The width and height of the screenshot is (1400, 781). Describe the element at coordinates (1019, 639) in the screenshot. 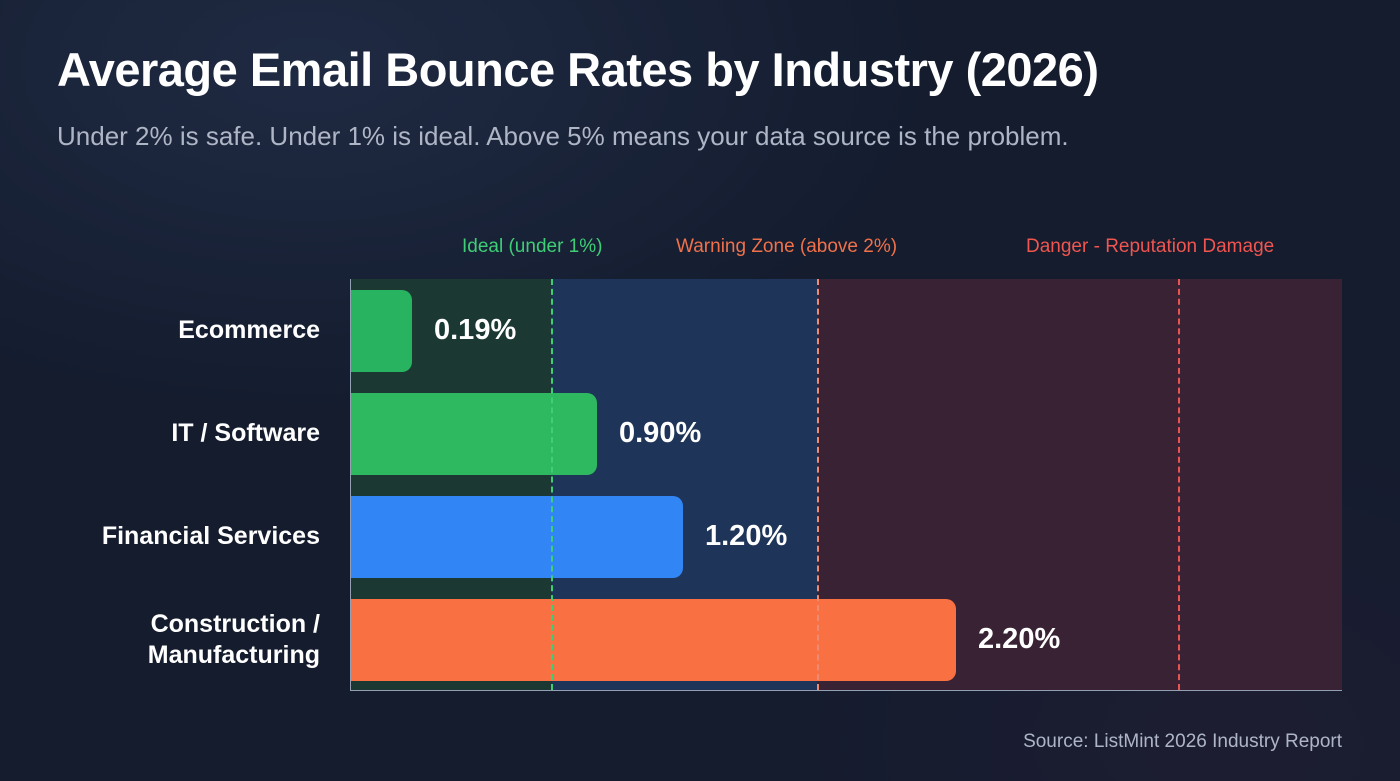

I see `bar-value-label: 2.20%` at that location.